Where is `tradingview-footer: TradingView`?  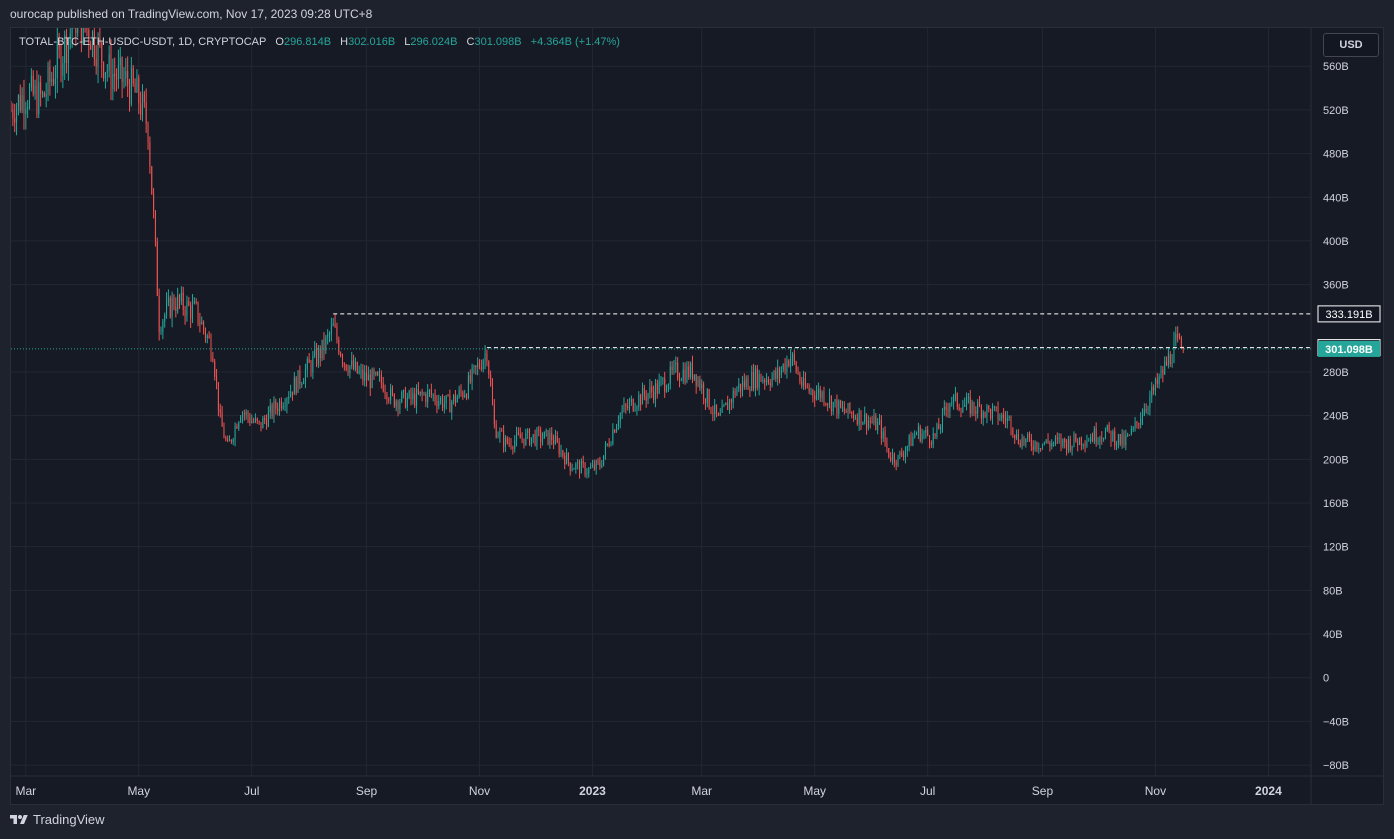 tradingview-footer: TradingView is located at coordinates (57, 819).